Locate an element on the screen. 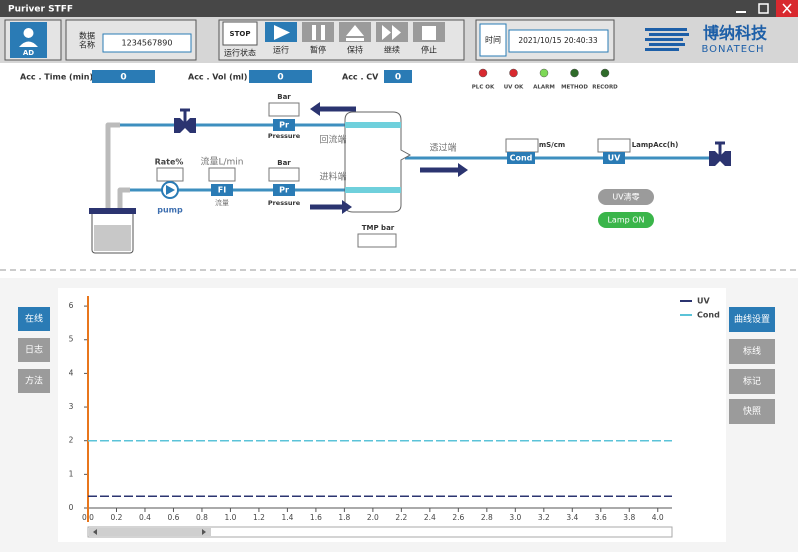 Image resolution: width=798 pixels, height=552 pixels. counter-label: Acc . Time (min) is located at coordinates (56, 77).